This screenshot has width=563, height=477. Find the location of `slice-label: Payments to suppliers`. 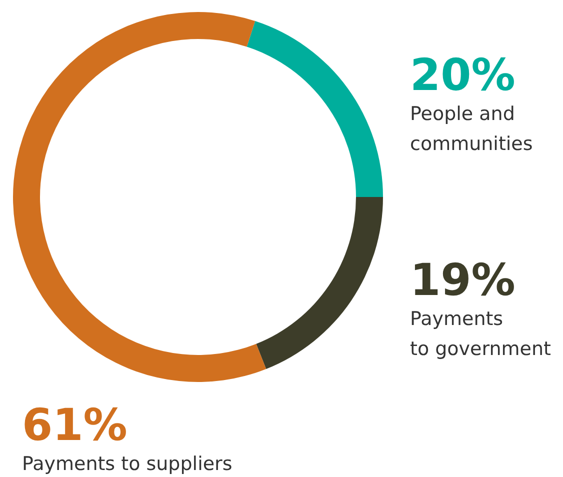

slice-label: Payments to suppliers is located at coordinates (127, 464).